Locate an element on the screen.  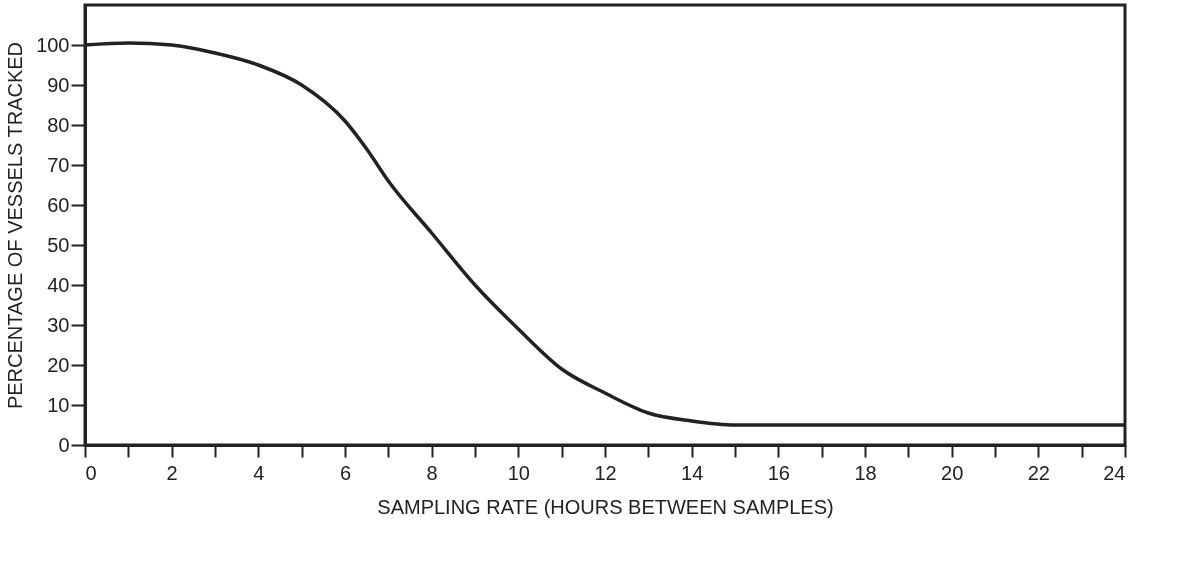
x-tick-label: 10 is located at coordinates (518, 472).